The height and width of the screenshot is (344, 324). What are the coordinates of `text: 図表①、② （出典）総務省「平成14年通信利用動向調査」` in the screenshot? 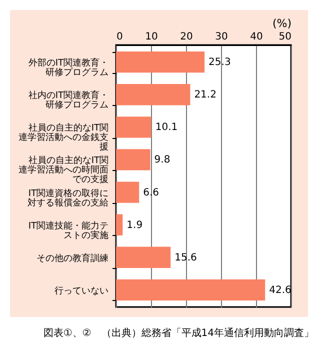 It's located at (178, 333).